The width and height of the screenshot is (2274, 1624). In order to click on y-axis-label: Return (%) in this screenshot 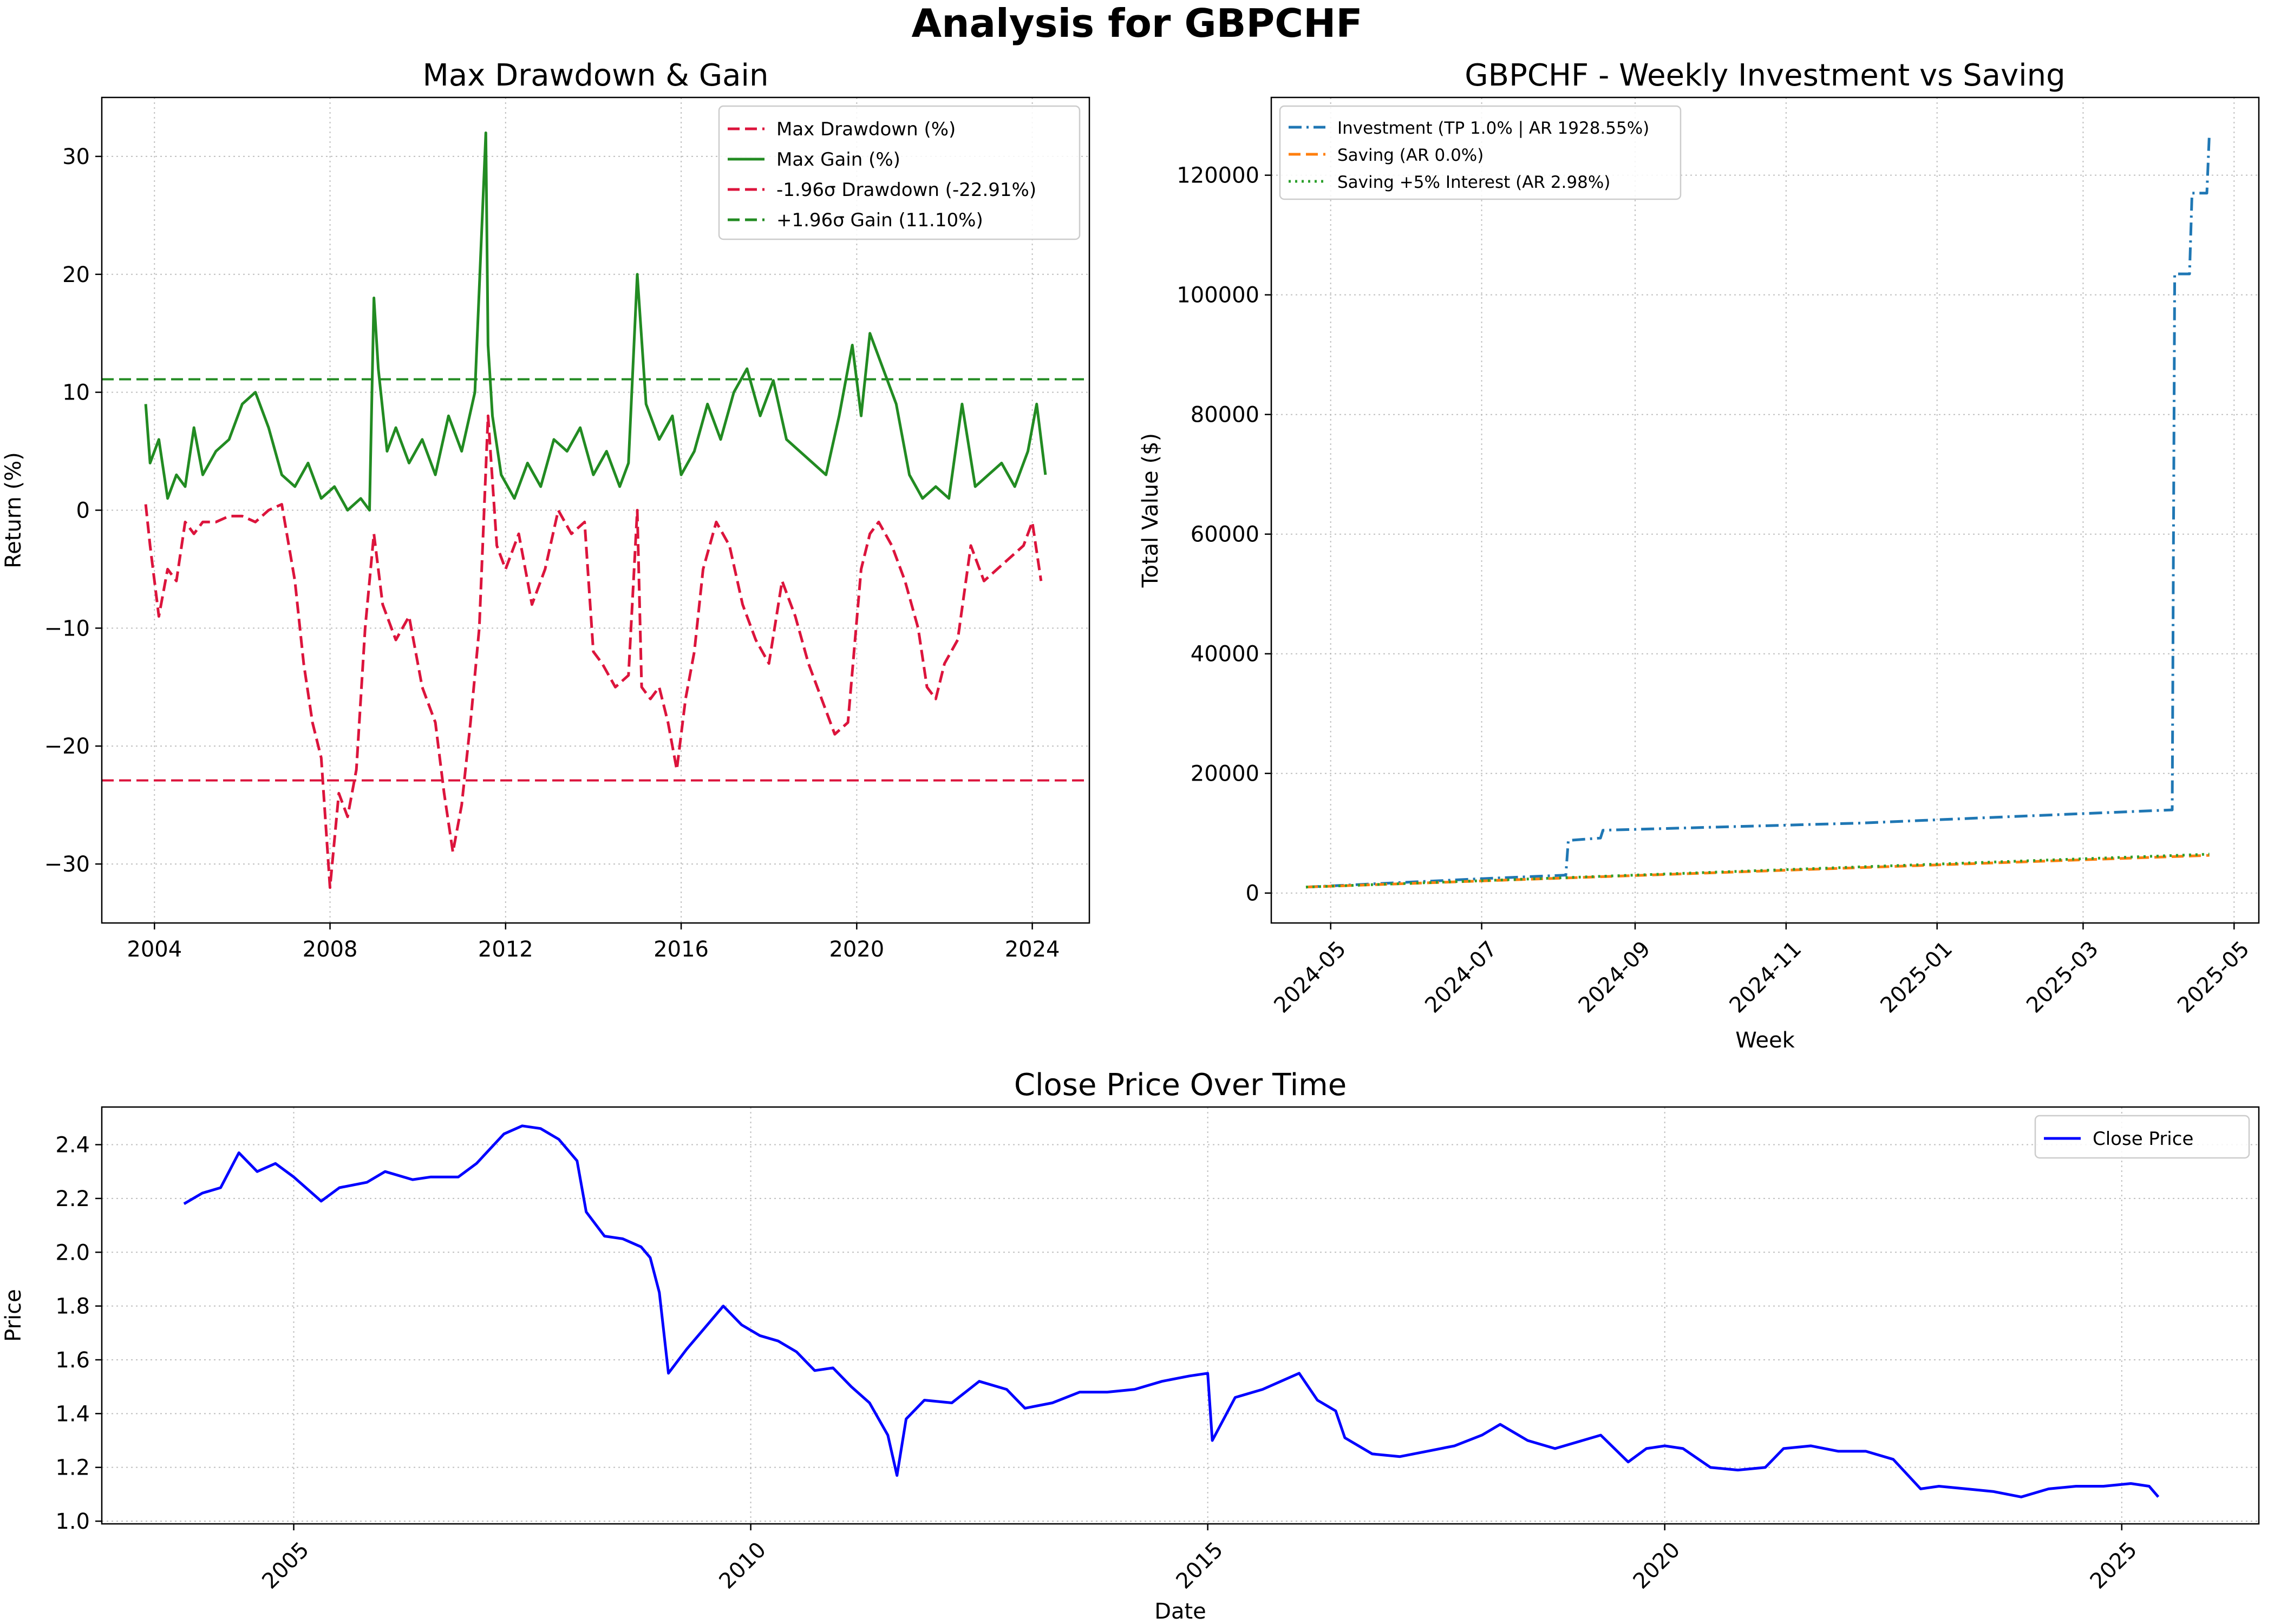, I will do `click(14, 510)`.